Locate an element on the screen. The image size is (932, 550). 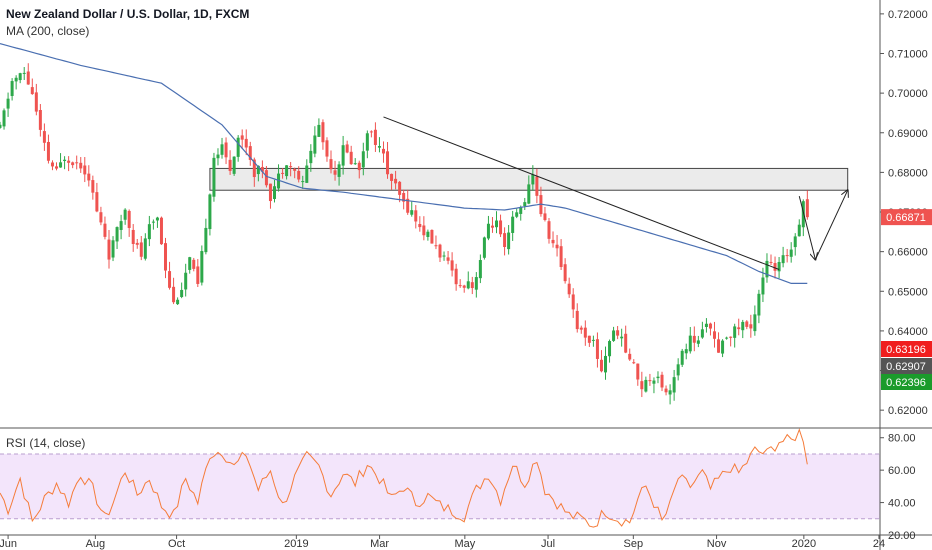
x-tick-label: Sep is located at coordinates (634, 544).